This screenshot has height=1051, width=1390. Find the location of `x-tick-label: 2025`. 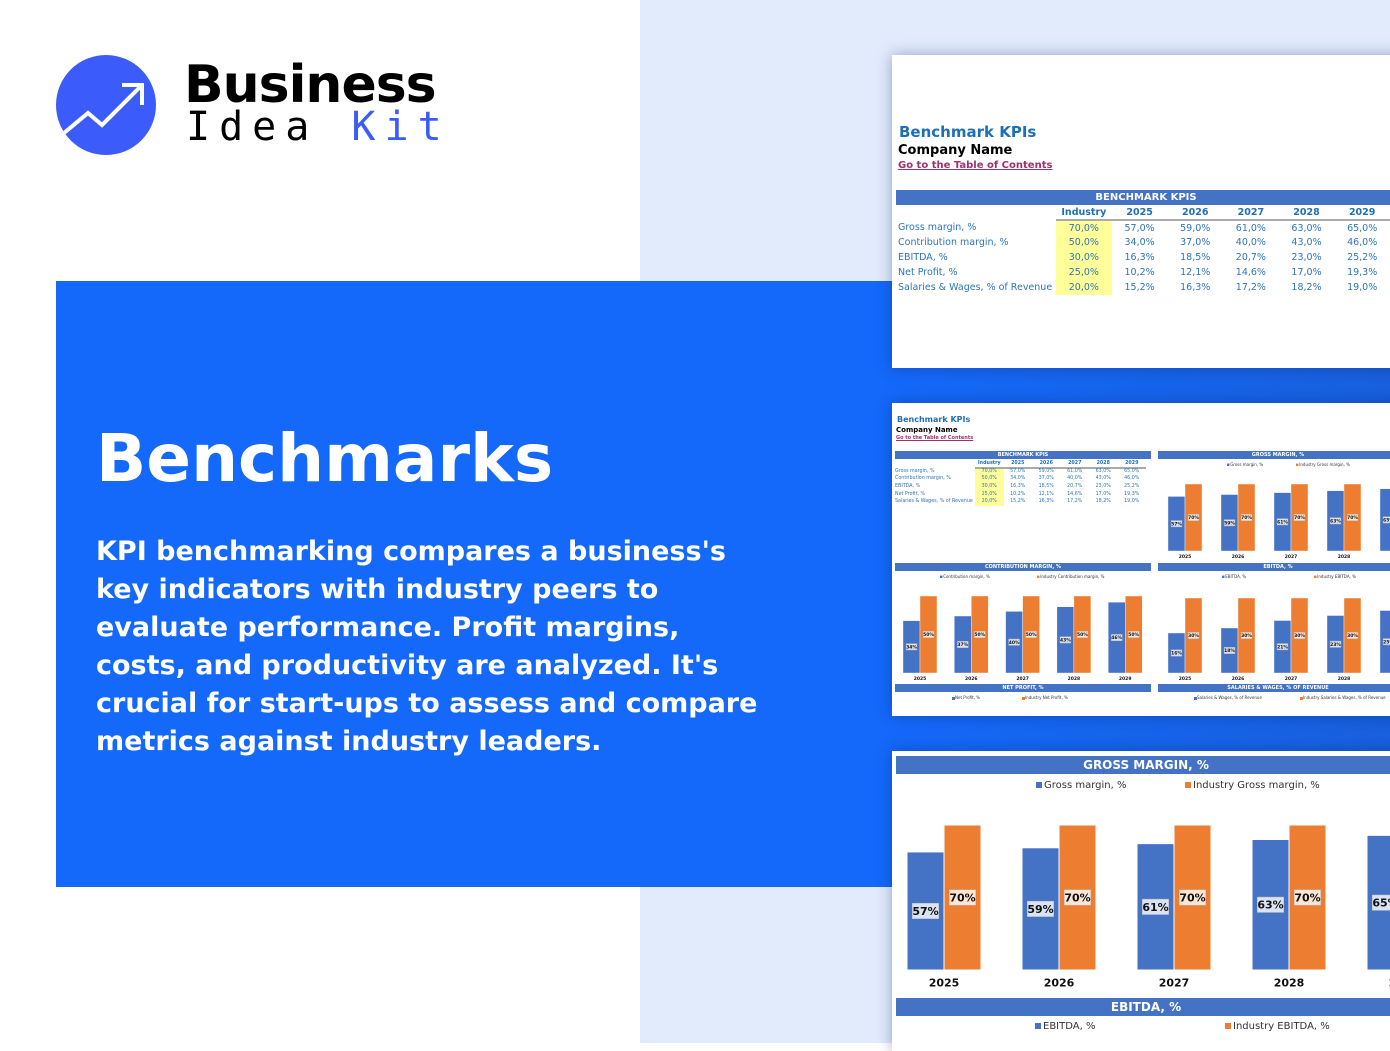

x-tick-label: 2025 is located at coordinates (920, 679).